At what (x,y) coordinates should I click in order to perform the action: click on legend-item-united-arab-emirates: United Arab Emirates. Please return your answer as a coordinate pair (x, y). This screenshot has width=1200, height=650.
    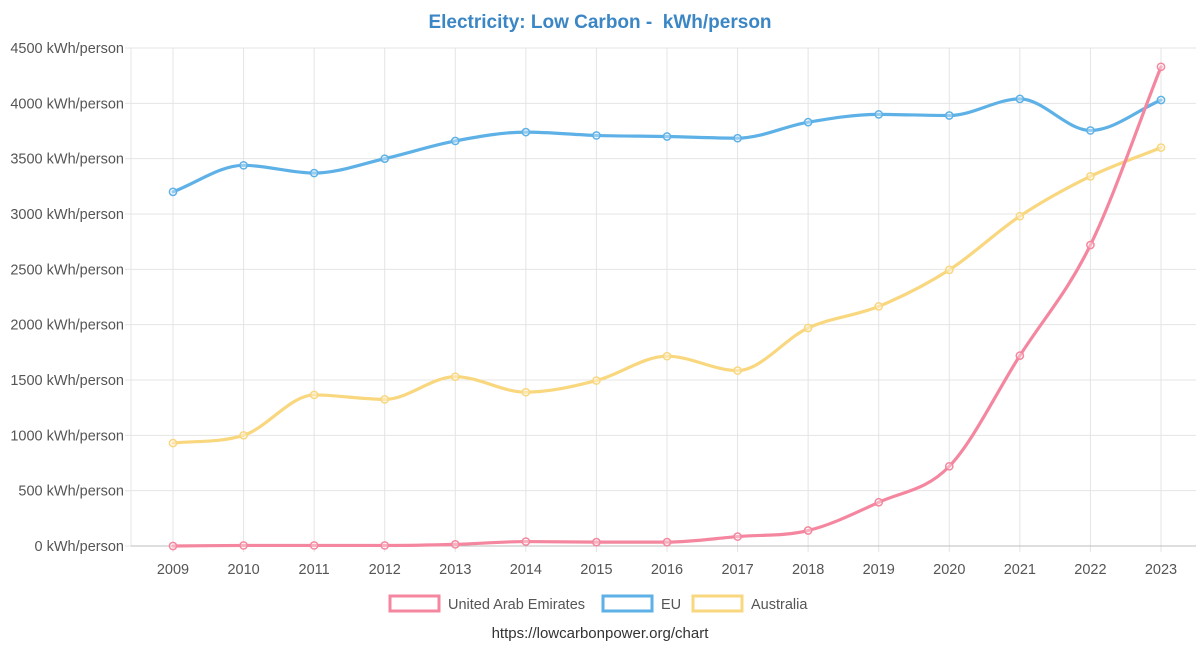
    Looking at the image, I should click on (486, 603).